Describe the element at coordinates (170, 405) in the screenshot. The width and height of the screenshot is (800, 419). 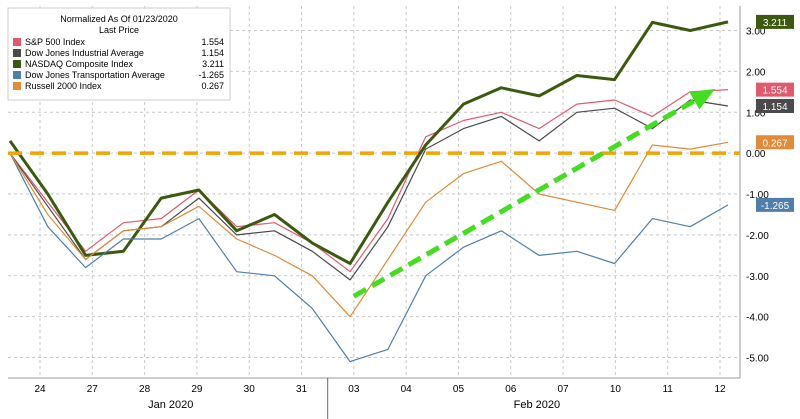
I see `month-label: Jan 2020` at that location.